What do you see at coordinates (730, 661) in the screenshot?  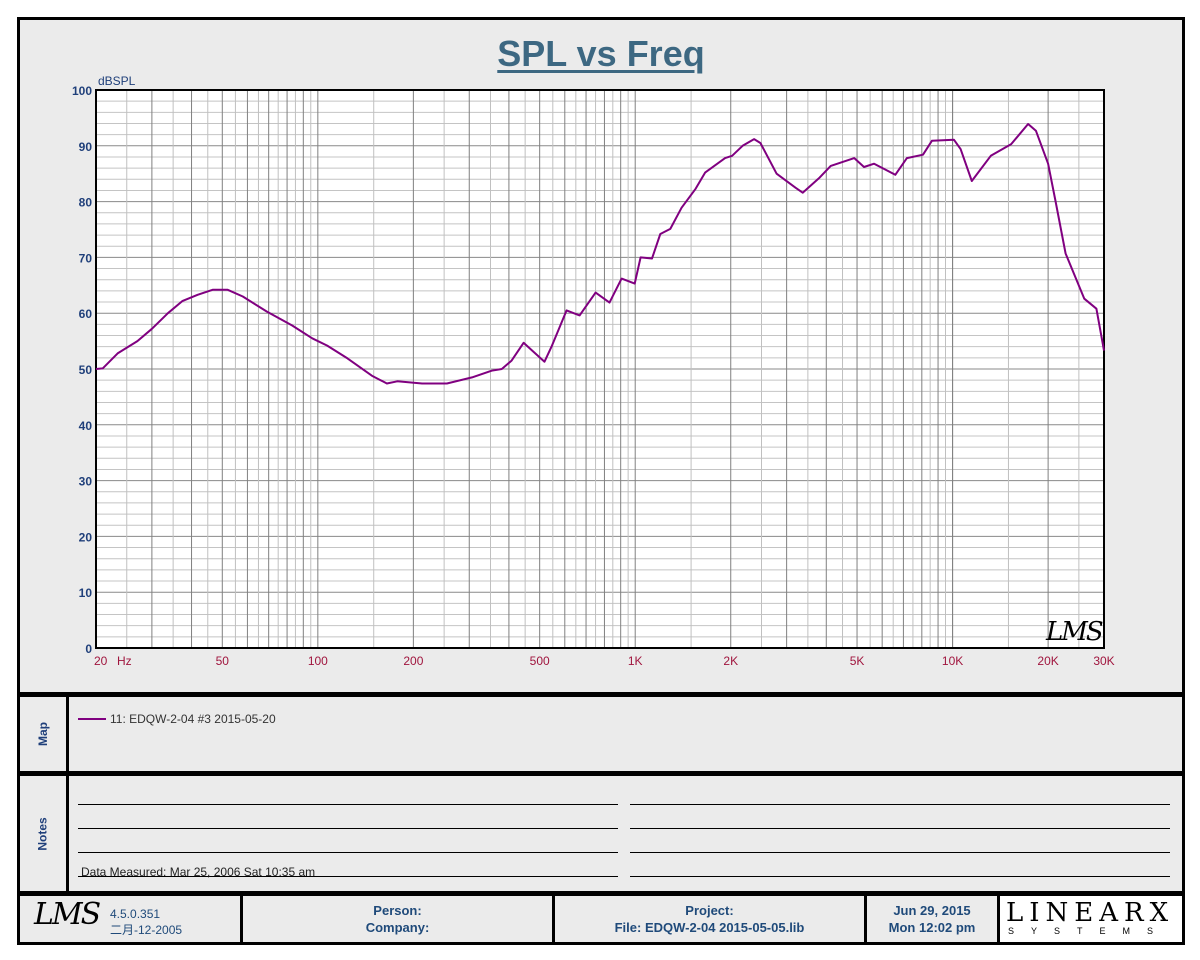 I see `x-tick-label: 2K` at bounding box center [730, 661].